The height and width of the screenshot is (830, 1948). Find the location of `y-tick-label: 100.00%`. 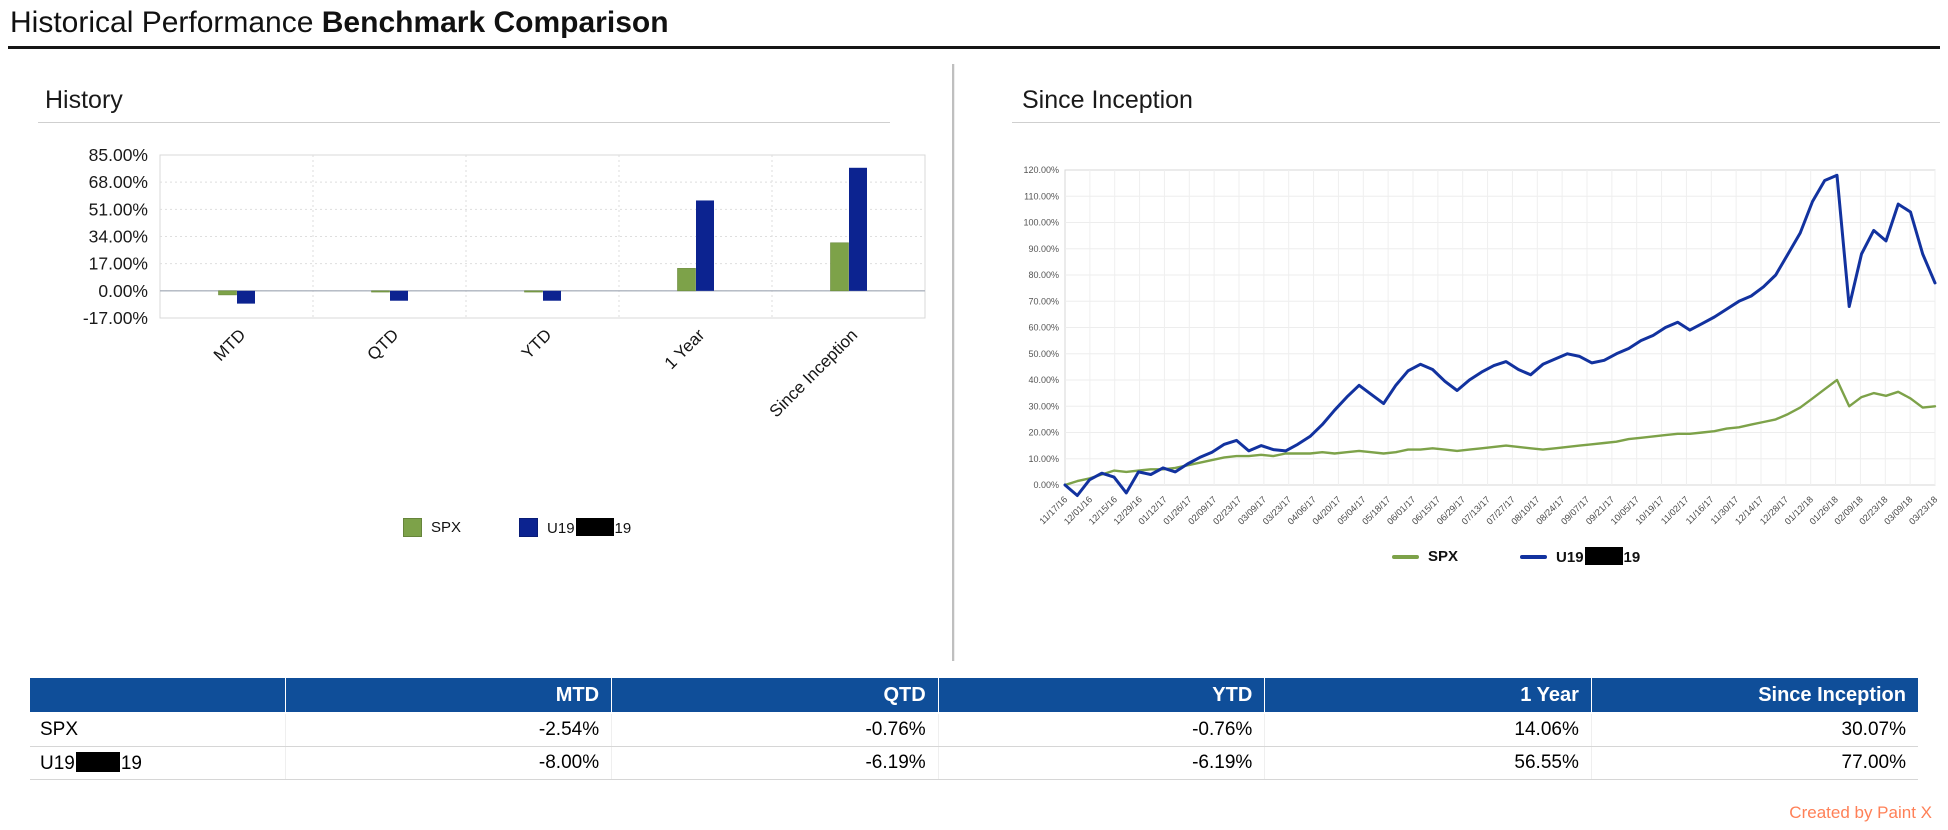

y-tick-label: 100.00% is located at coordinates (1041, 223).